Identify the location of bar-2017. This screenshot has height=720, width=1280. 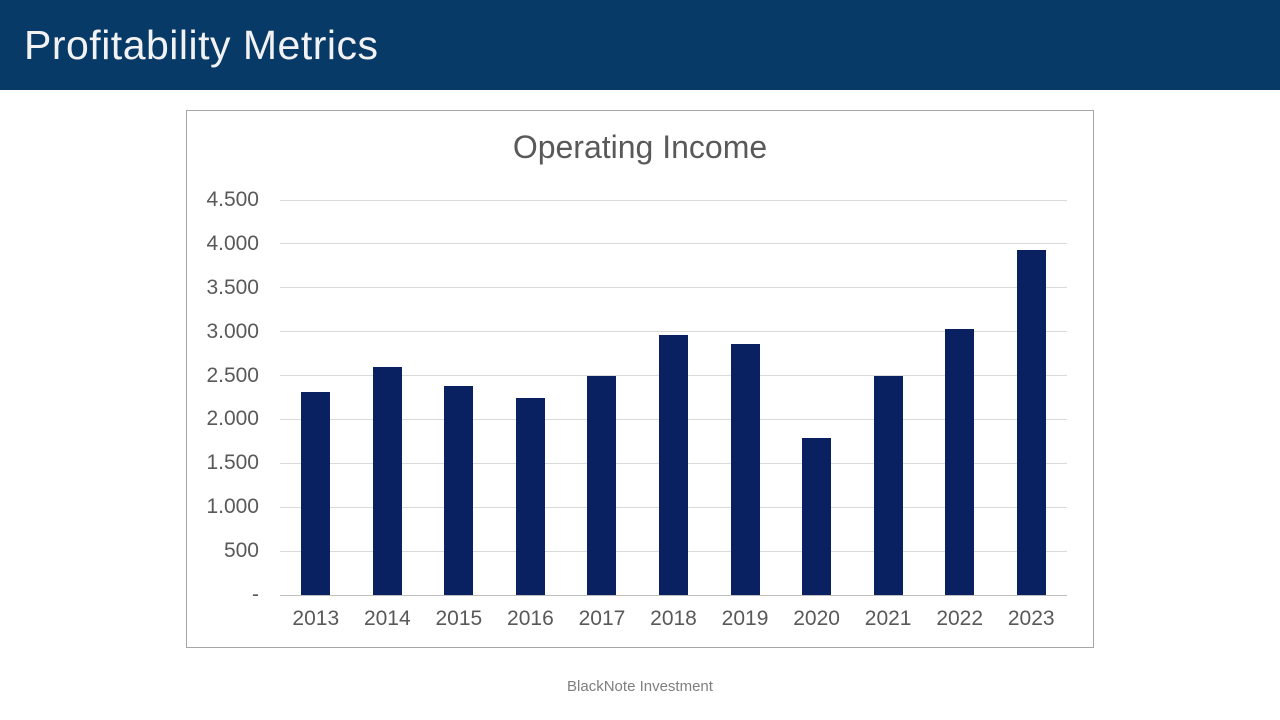
(602, 485).